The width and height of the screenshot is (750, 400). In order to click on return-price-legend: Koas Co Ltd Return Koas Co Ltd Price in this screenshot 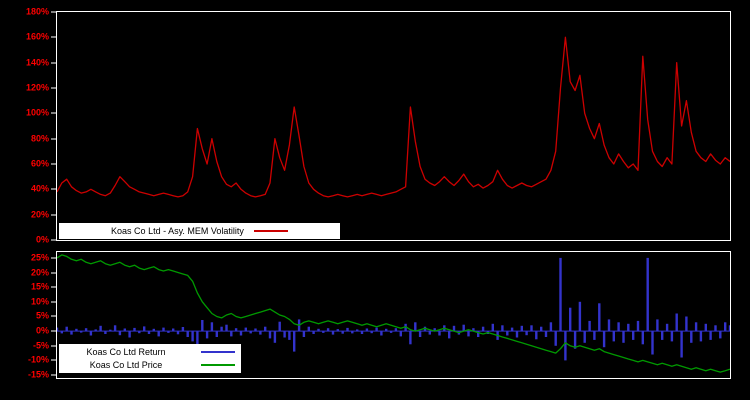, I will do `click(150, 358)`.